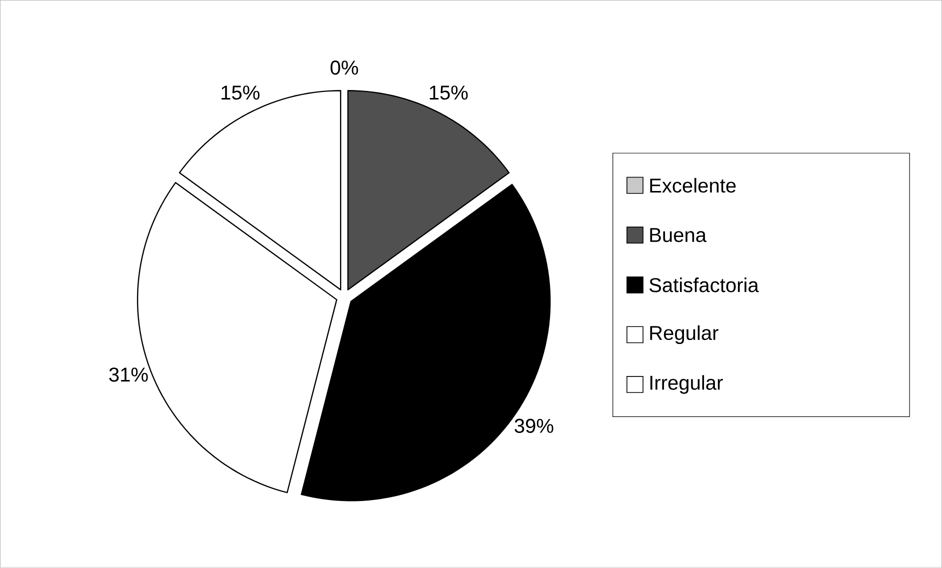 Image resolution: width=942 pixels, height=568 pixels. I want to click on legend-label: Buena, so click(678, 235).